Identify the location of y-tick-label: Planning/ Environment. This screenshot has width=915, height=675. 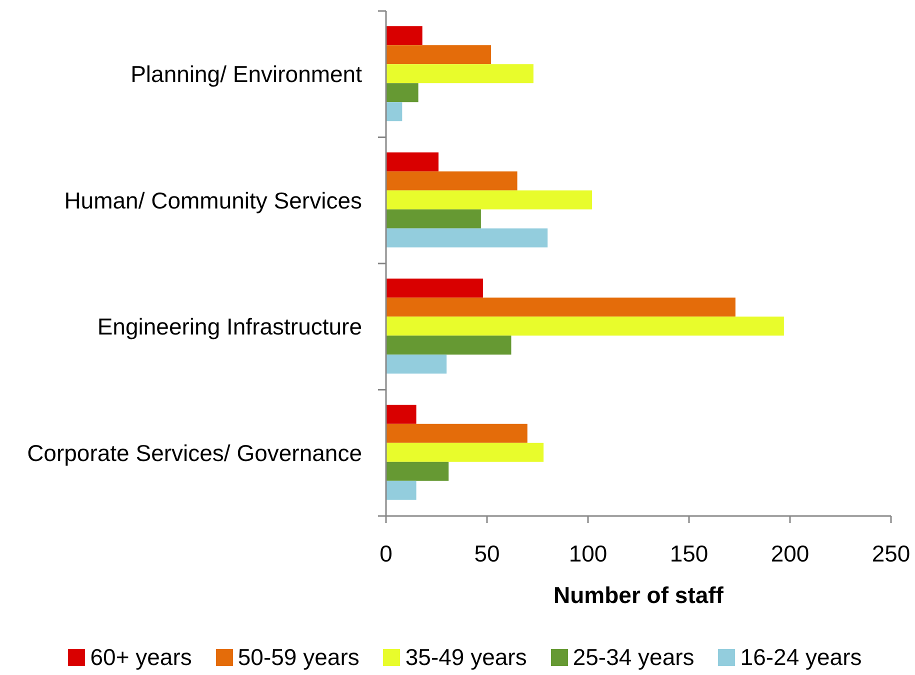
(246, 74).